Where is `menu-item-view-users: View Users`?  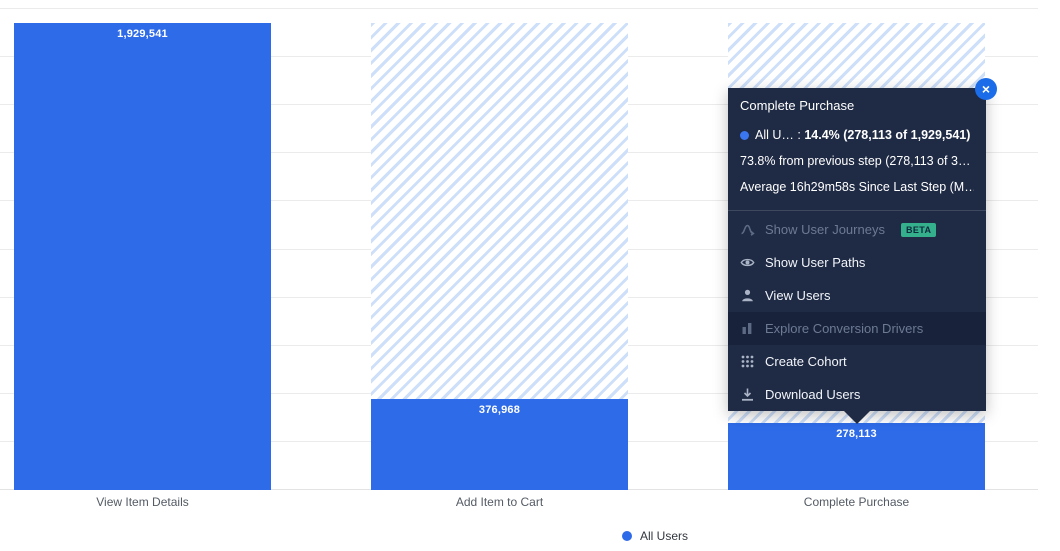 menu-item-view-users: View Users is located at coordinates (857, 295).